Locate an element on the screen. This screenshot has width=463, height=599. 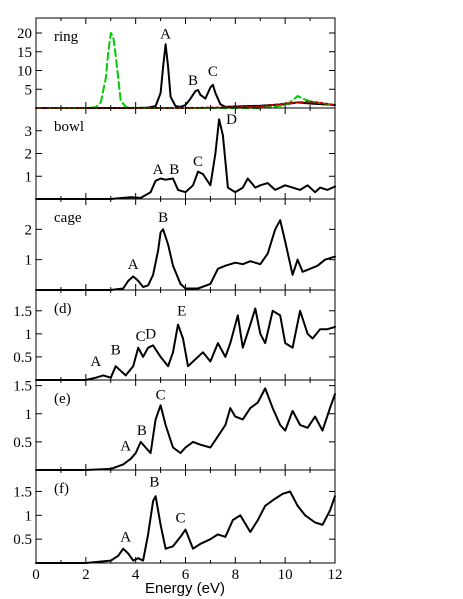
y-tick-label: 20 is located at coordinates (24, 34).